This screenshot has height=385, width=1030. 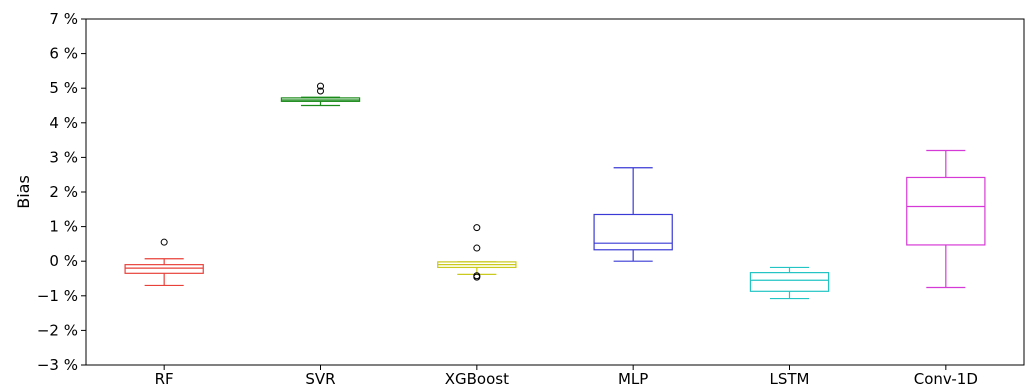 What do you see at coordinates (57, 296) in the screenshot?
I see `y-tick-label: −1 %` at bounding box center [57, 296].